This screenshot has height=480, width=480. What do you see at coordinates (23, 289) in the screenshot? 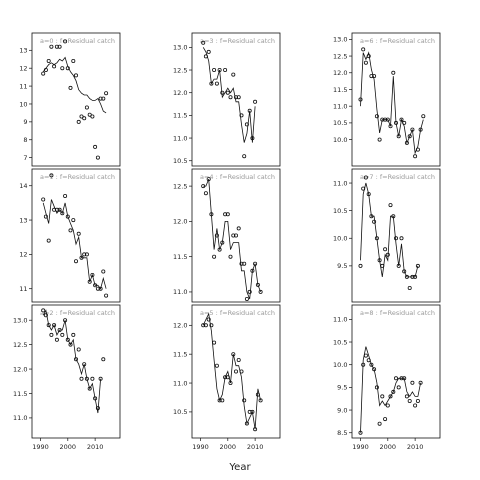
I see `y-tick-label: 11` at bounding box center [23, 289].